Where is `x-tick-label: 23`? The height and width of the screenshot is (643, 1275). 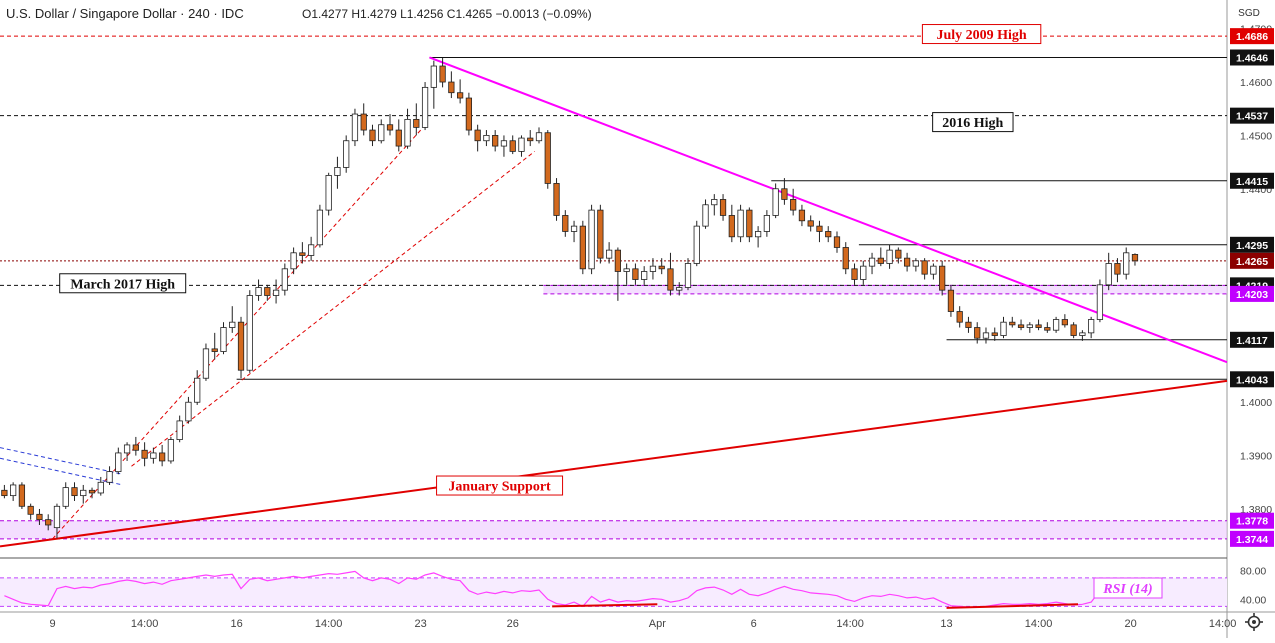
x-tick-label: 23 is located at coordinates (421, 624).